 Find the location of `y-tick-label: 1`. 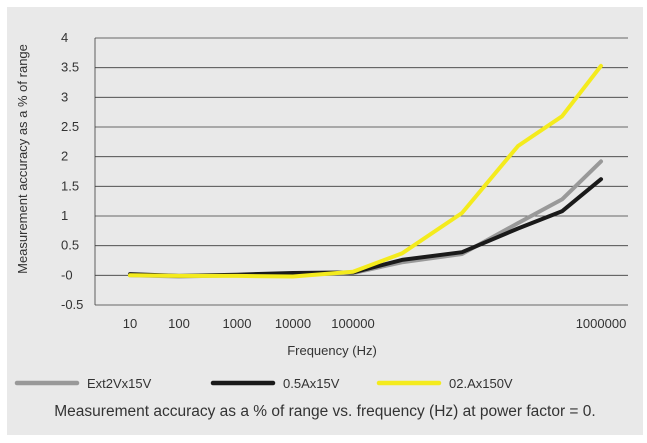

y-tick-label: 1 is located at coordinates (64, 215).